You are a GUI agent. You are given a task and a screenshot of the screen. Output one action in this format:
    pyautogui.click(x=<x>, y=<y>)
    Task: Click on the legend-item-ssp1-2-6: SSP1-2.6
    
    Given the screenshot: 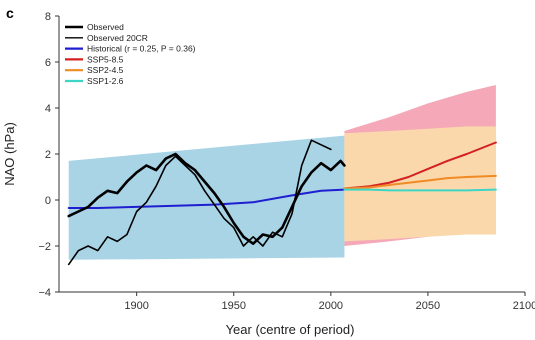 What is the action you would take?
    pyautogui.click(x=94, y=81)
    